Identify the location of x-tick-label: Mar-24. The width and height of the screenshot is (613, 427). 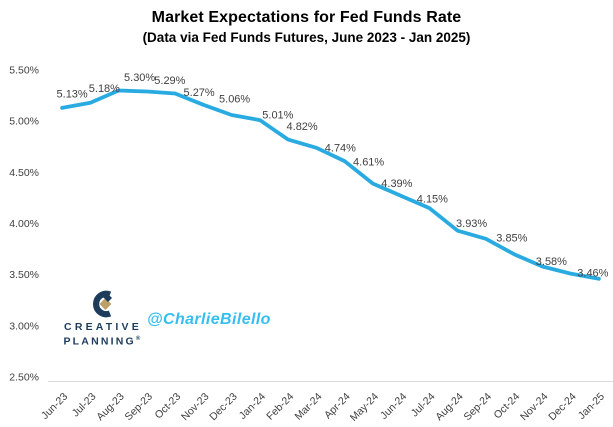
(308, 407).